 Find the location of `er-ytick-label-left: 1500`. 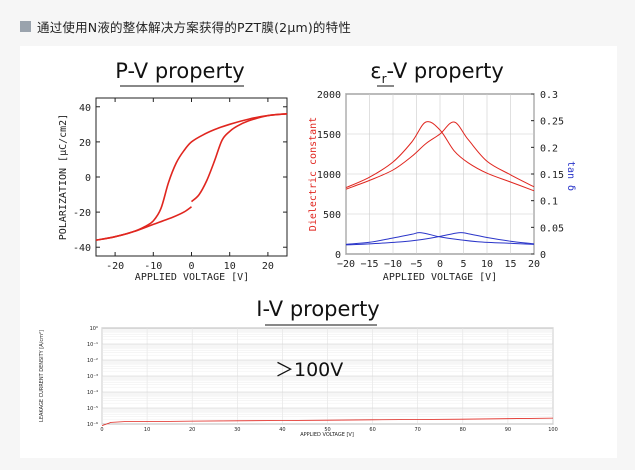

er-ytick-label-left: 1500 is located at coordinates (329, 135).